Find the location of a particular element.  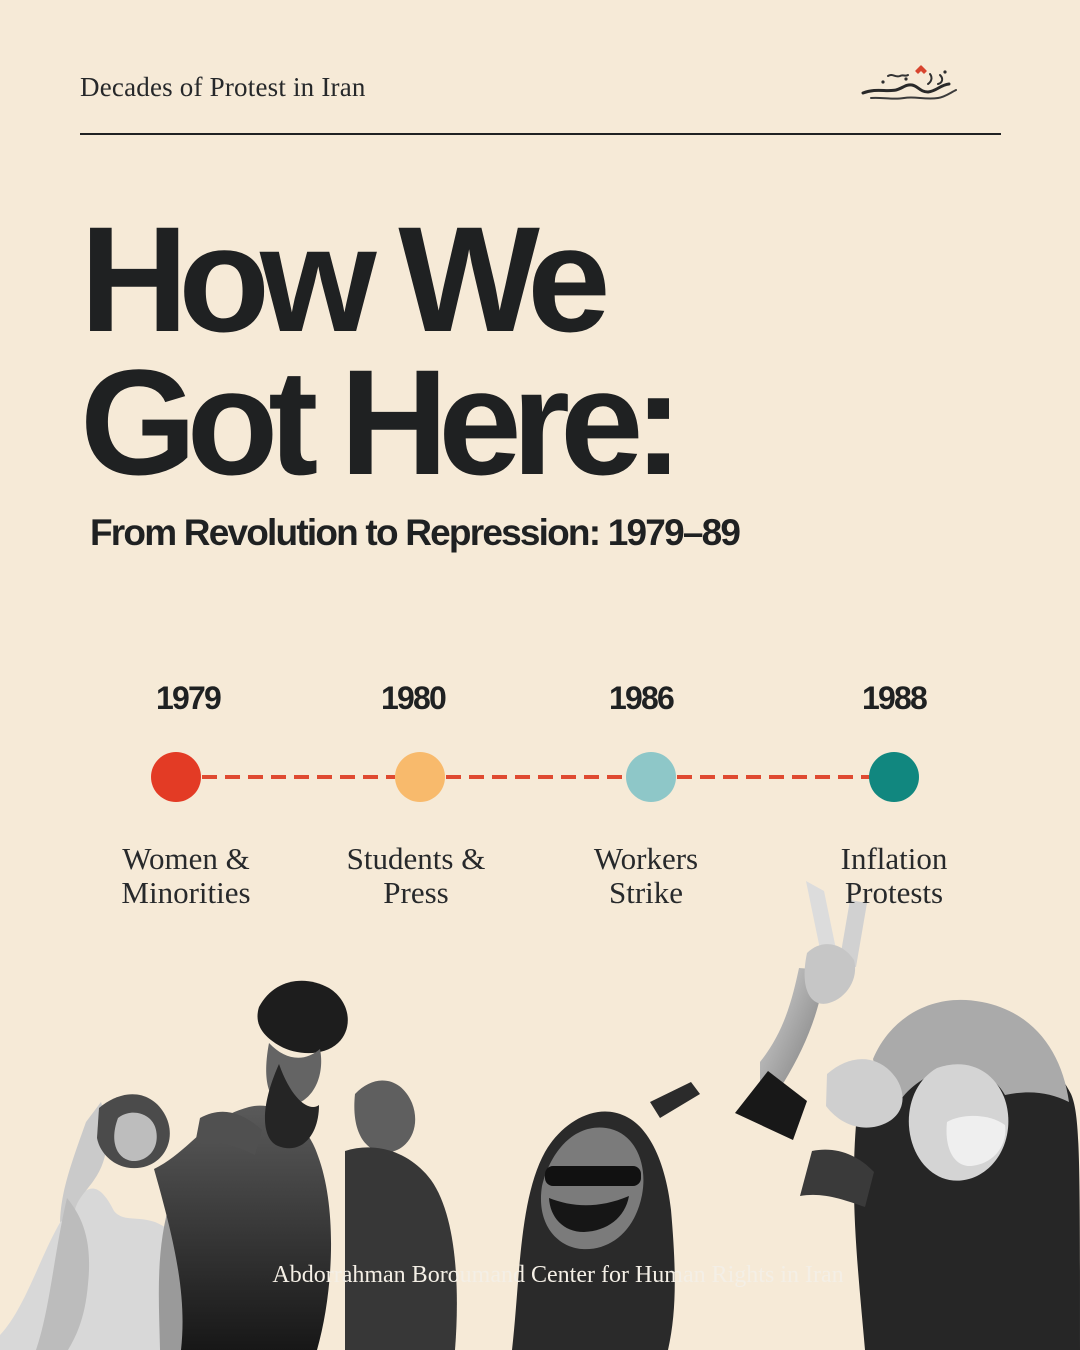

event-label-women-minorities: Women & Minorities is located at coordinates (186, 876).